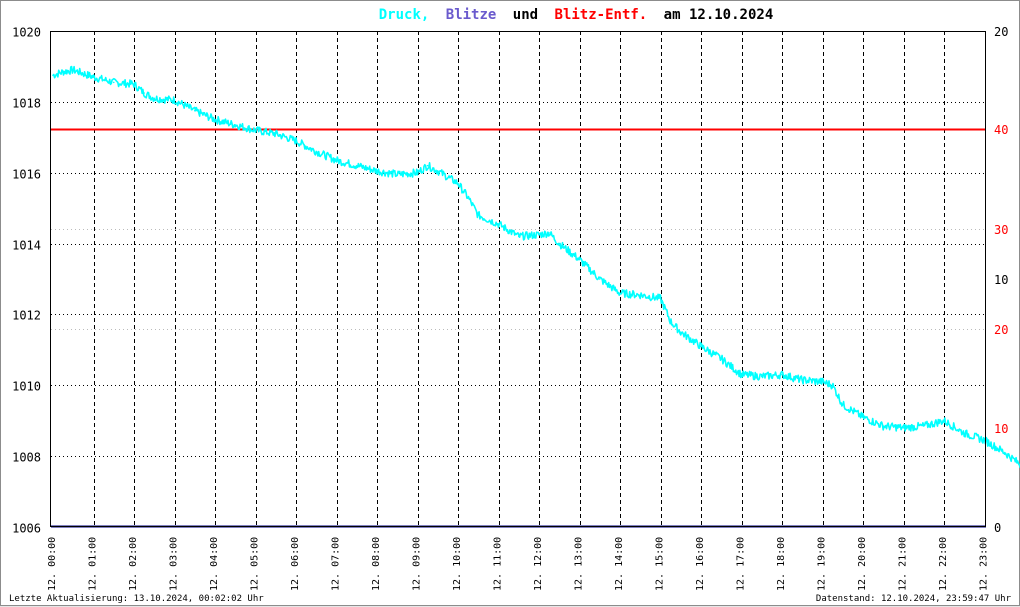 The width and height of the screenshot is (1020, 607). I want to click on x-tick-label: 12. 00:00, so click(52, 564).